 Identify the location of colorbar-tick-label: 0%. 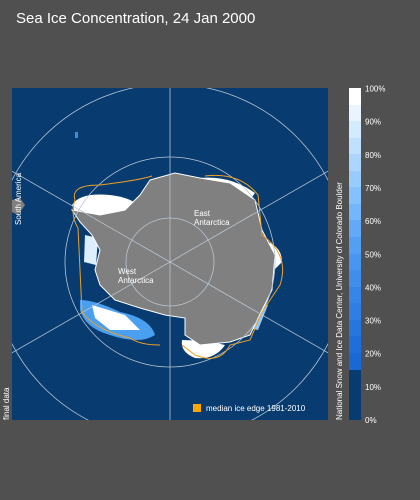
(371, 420).